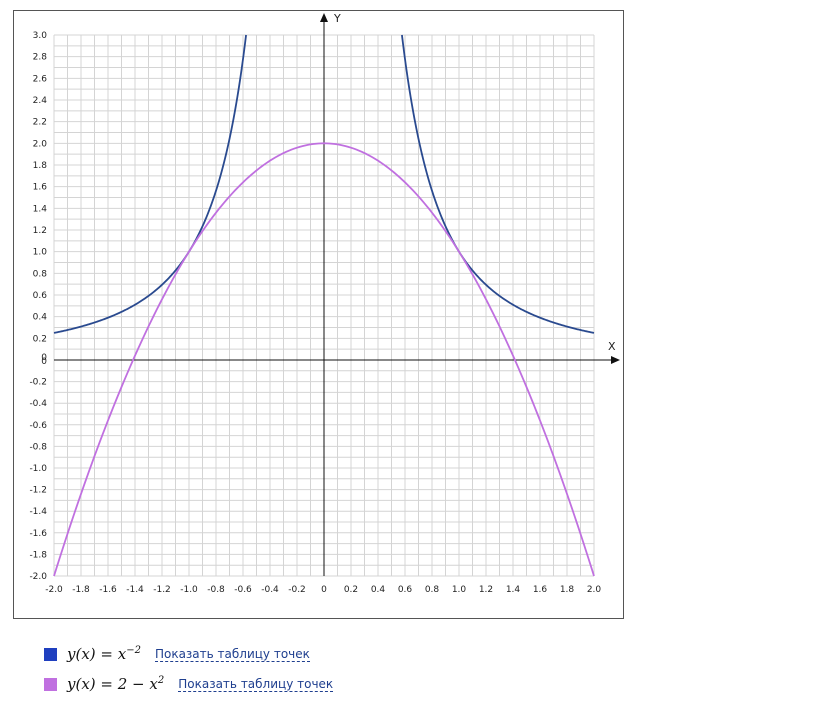 The height and width of the screenshot is (719, 817). I want to click on x-tick-label: 2.0, so click(594, 590).